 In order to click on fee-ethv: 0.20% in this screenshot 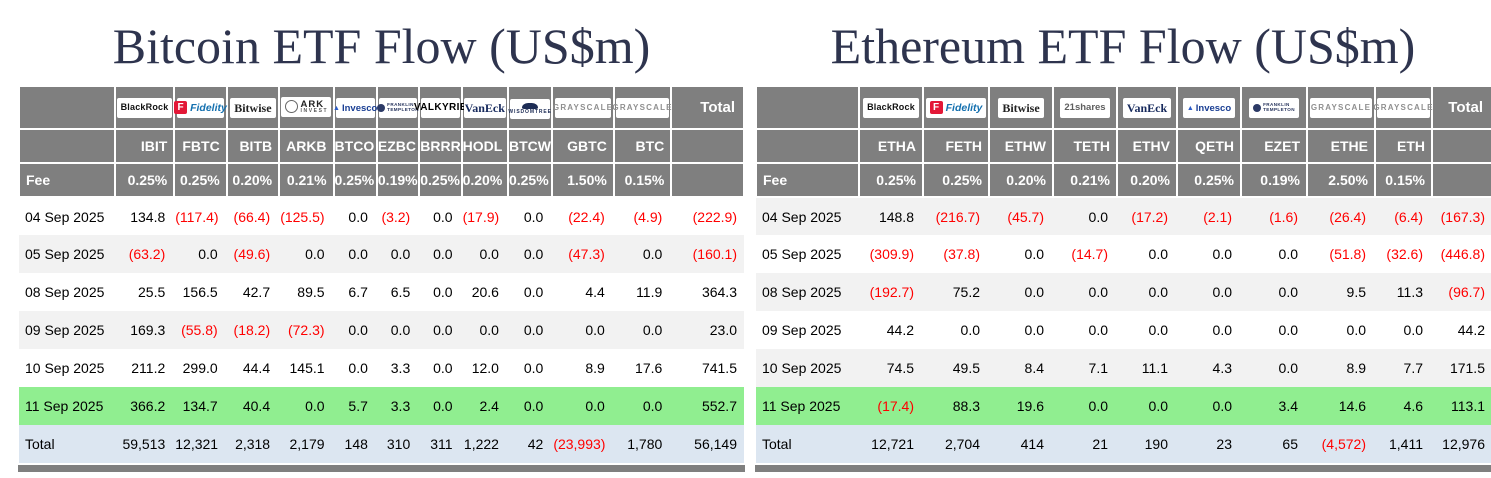, I will do `click(1147, 180)`.